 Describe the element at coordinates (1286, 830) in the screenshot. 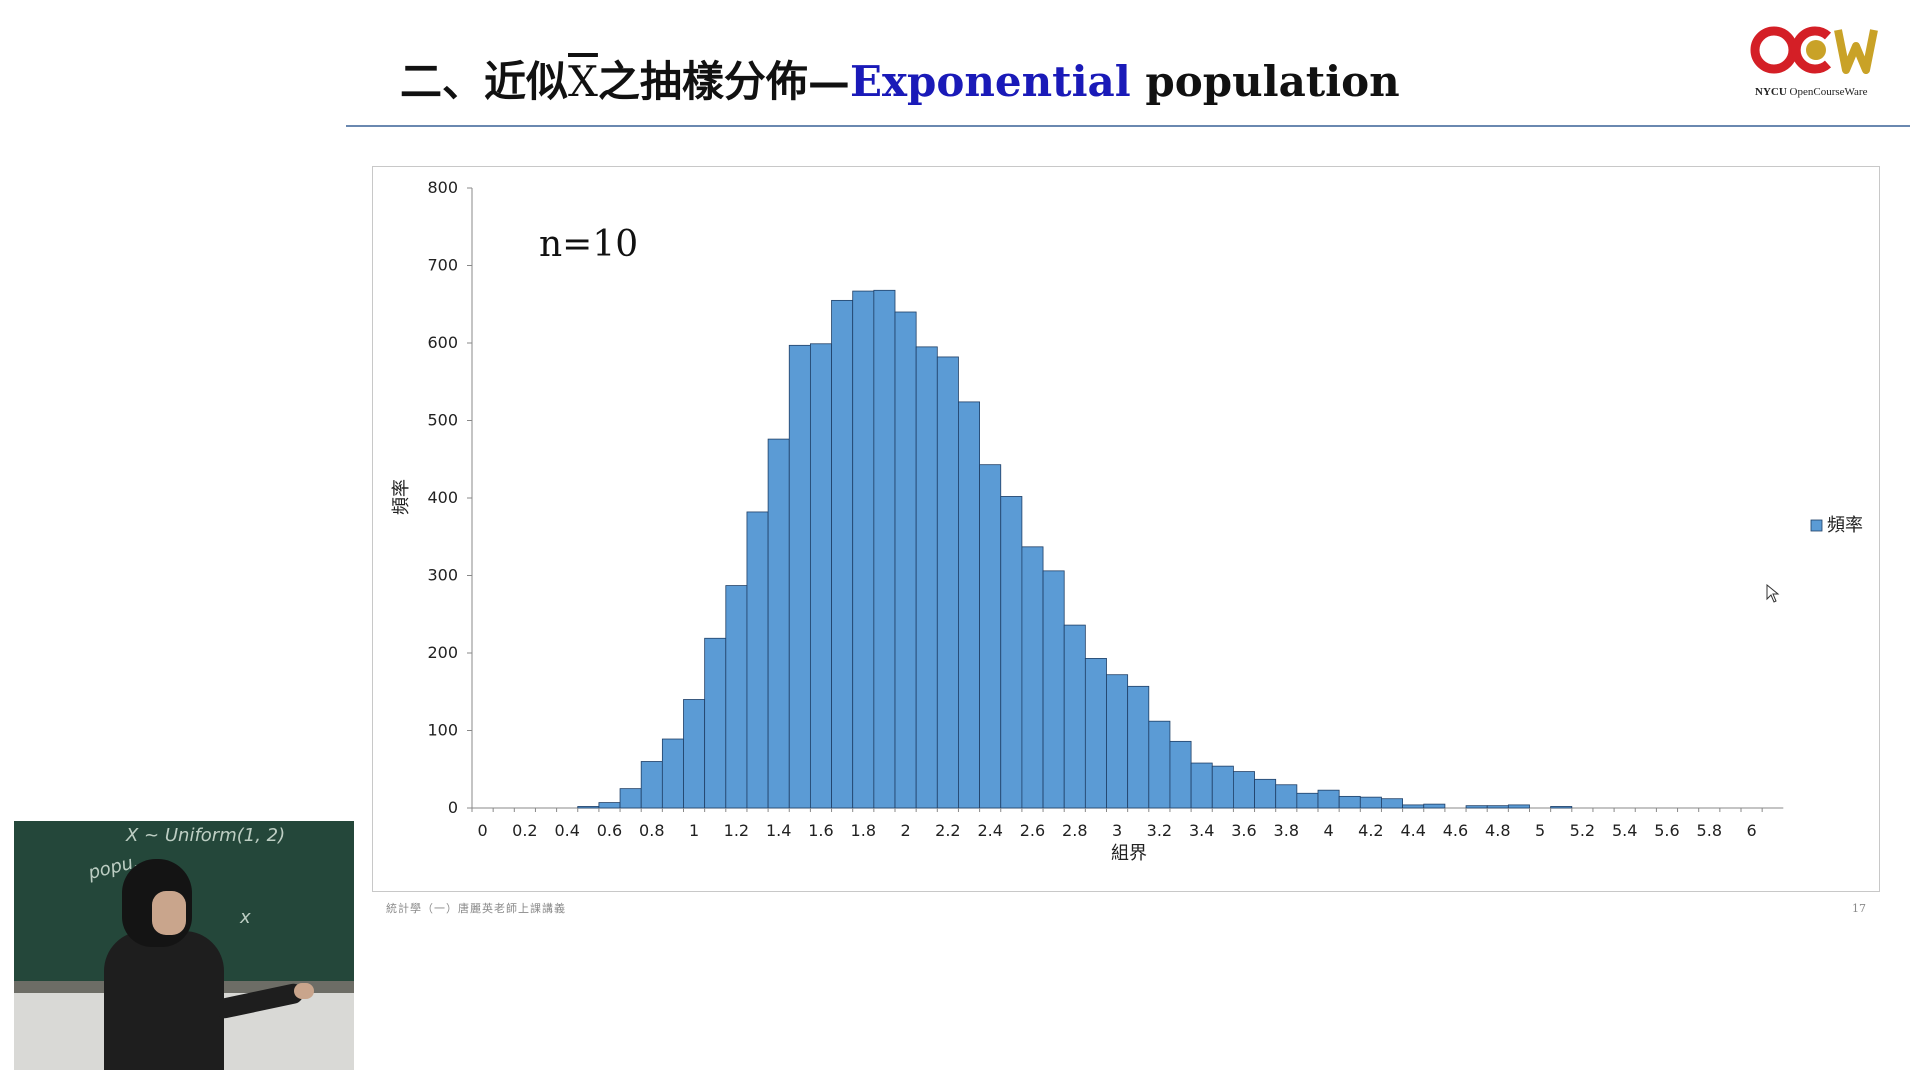

I see `x-tick-label: 3.8` at that location.